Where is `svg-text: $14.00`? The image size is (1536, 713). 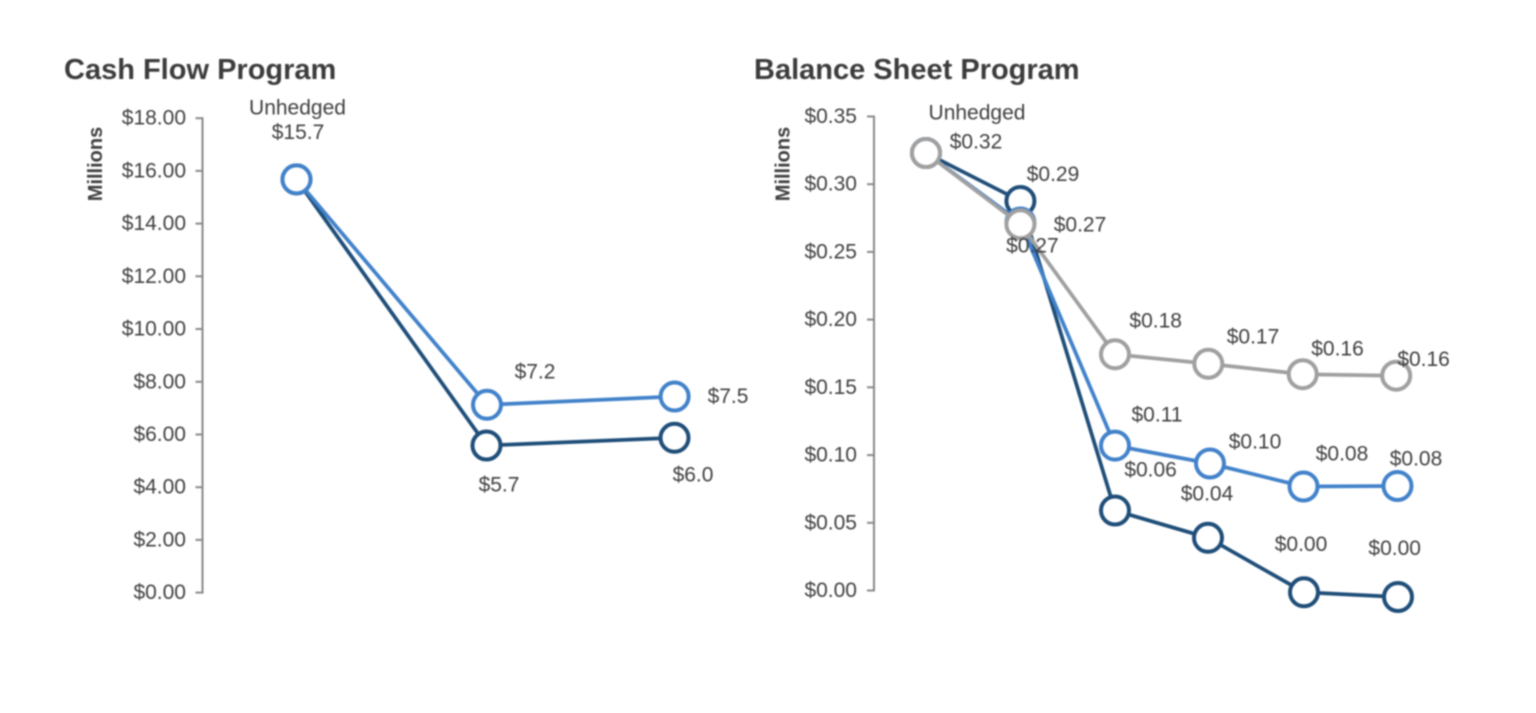
svg-text: $14.00 is located at coordinates (154, 223).